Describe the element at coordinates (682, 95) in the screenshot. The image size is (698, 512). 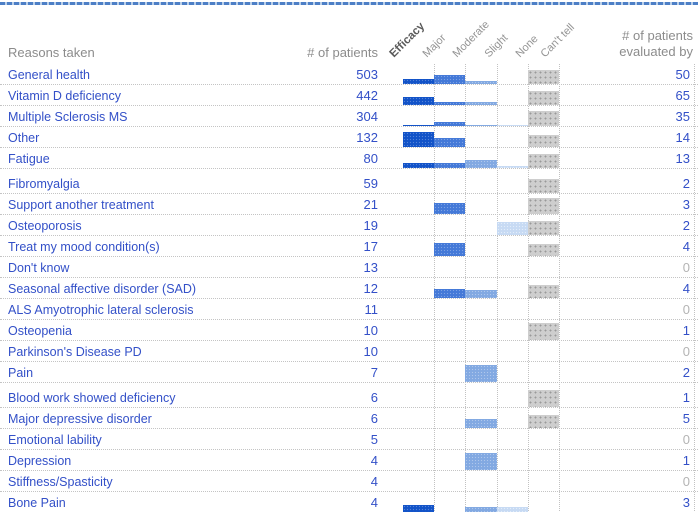
I see `evaluated-count: 65` at that location.